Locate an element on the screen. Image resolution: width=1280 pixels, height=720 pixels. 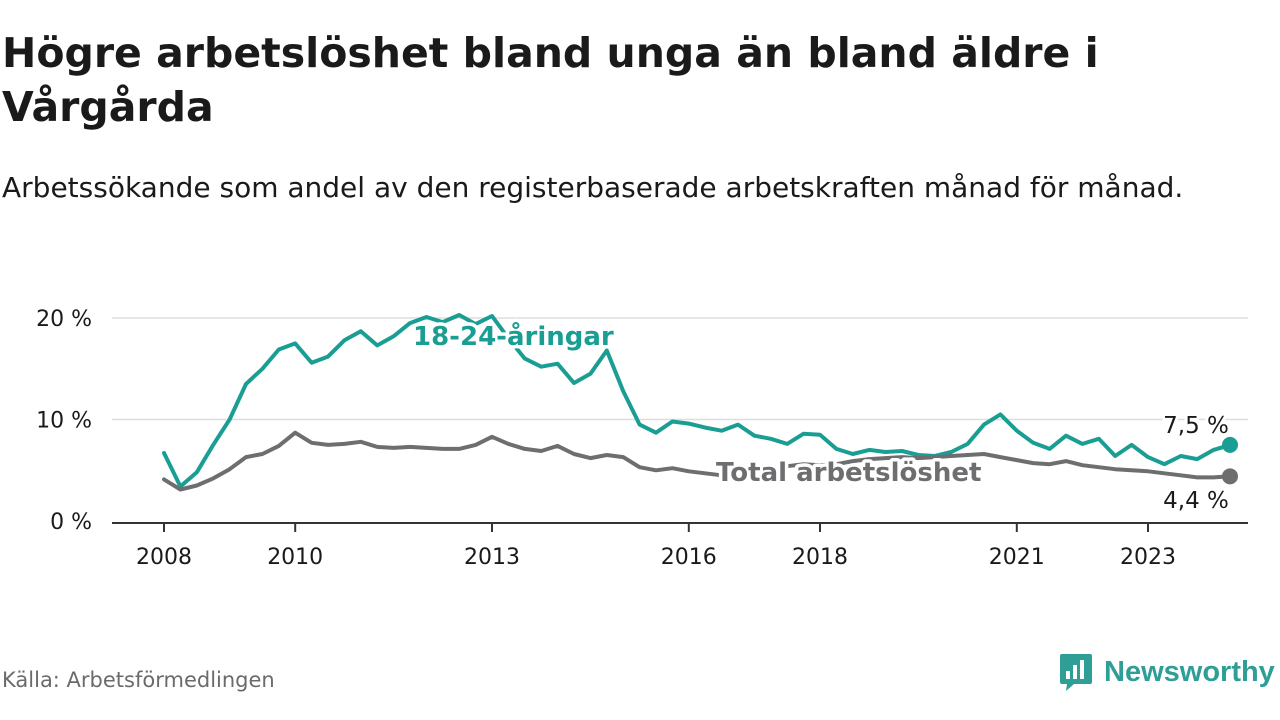
y-tick-label: 0 % is located at coordinates (71, 522).